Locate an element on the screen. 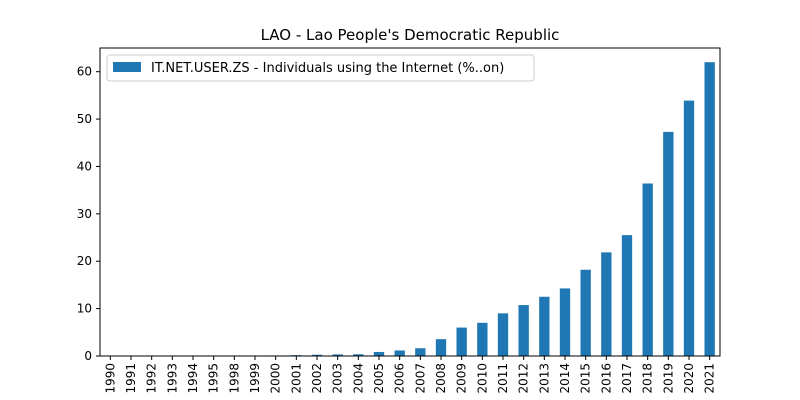 This screenshot has height=400, width=800. y-tick-label-10: 10 is located at coordinates (84, 309).